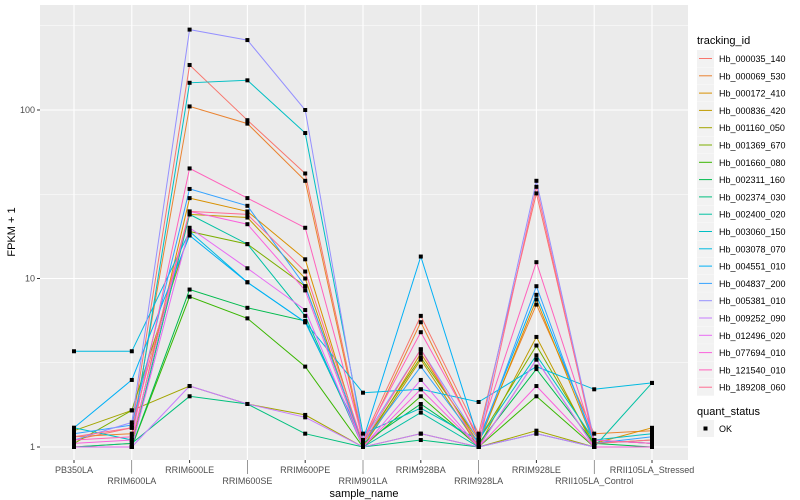 This screenshot has height=500, width=800. What do you see at coordinates (363, 494) in the screenshot?
I see `x-axis-title: sample_name` at bounding box center [363, 494].